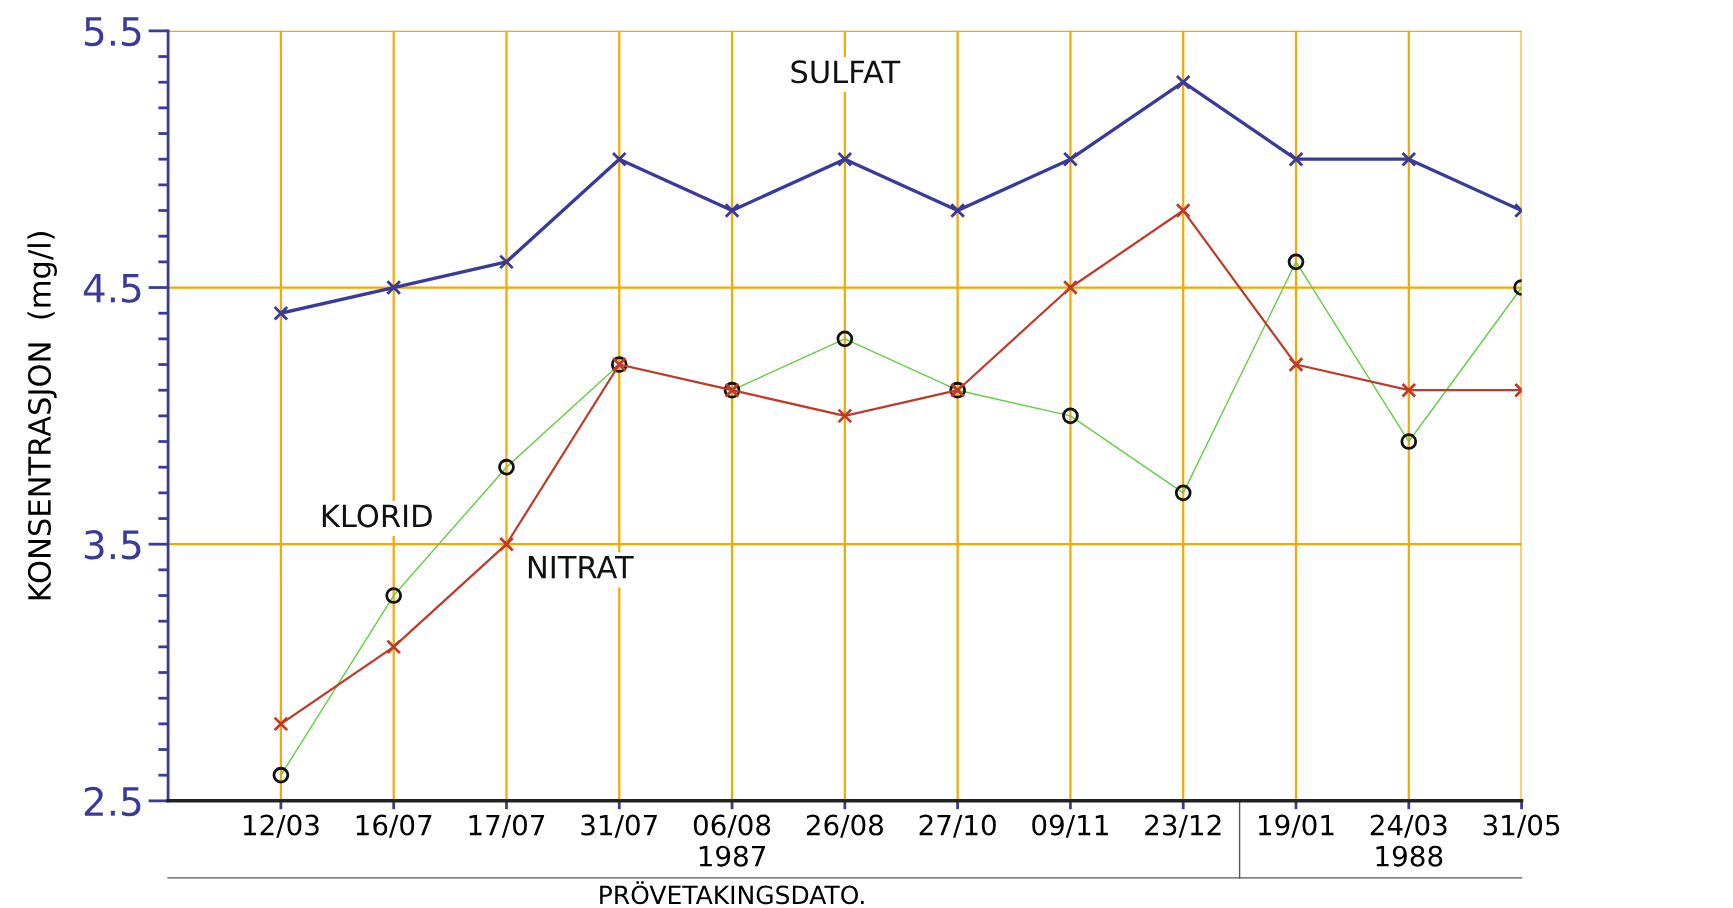  Describe the element at coordinates (957, 826) in the screenshot. I see `x-tick-label: 27/10` at that location.